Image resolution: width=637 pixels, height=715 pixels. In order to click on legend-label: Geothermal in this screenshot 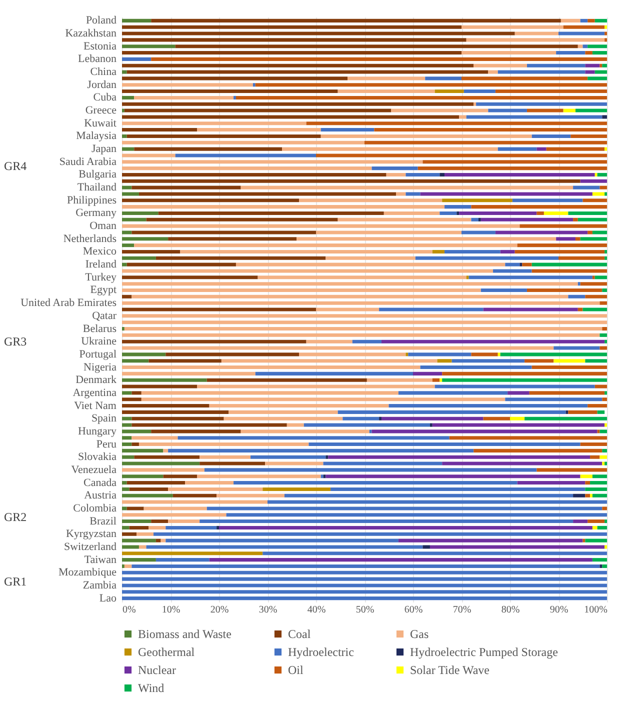, I will do `click(167, 652)`.